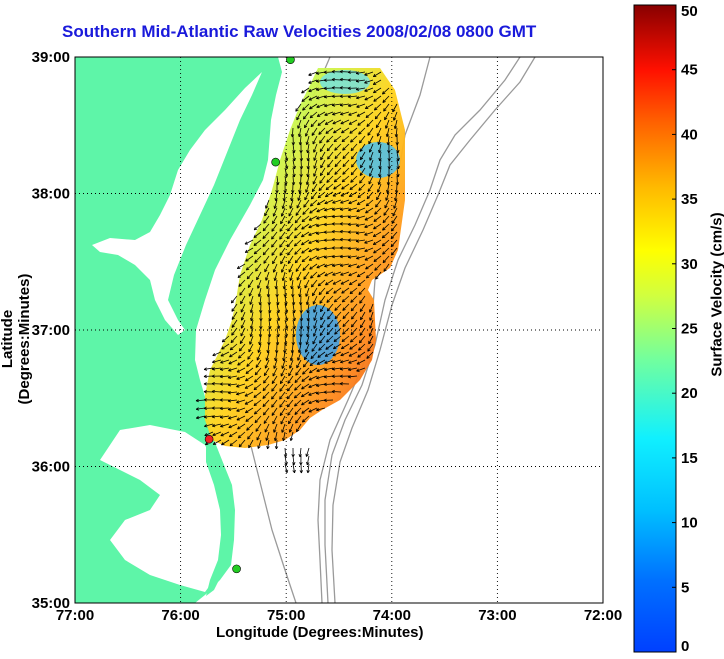  I want to click on colorbar-tick-labels: 0 5 10 15 20 25 30 35 40 45 50, so click(685, 329).